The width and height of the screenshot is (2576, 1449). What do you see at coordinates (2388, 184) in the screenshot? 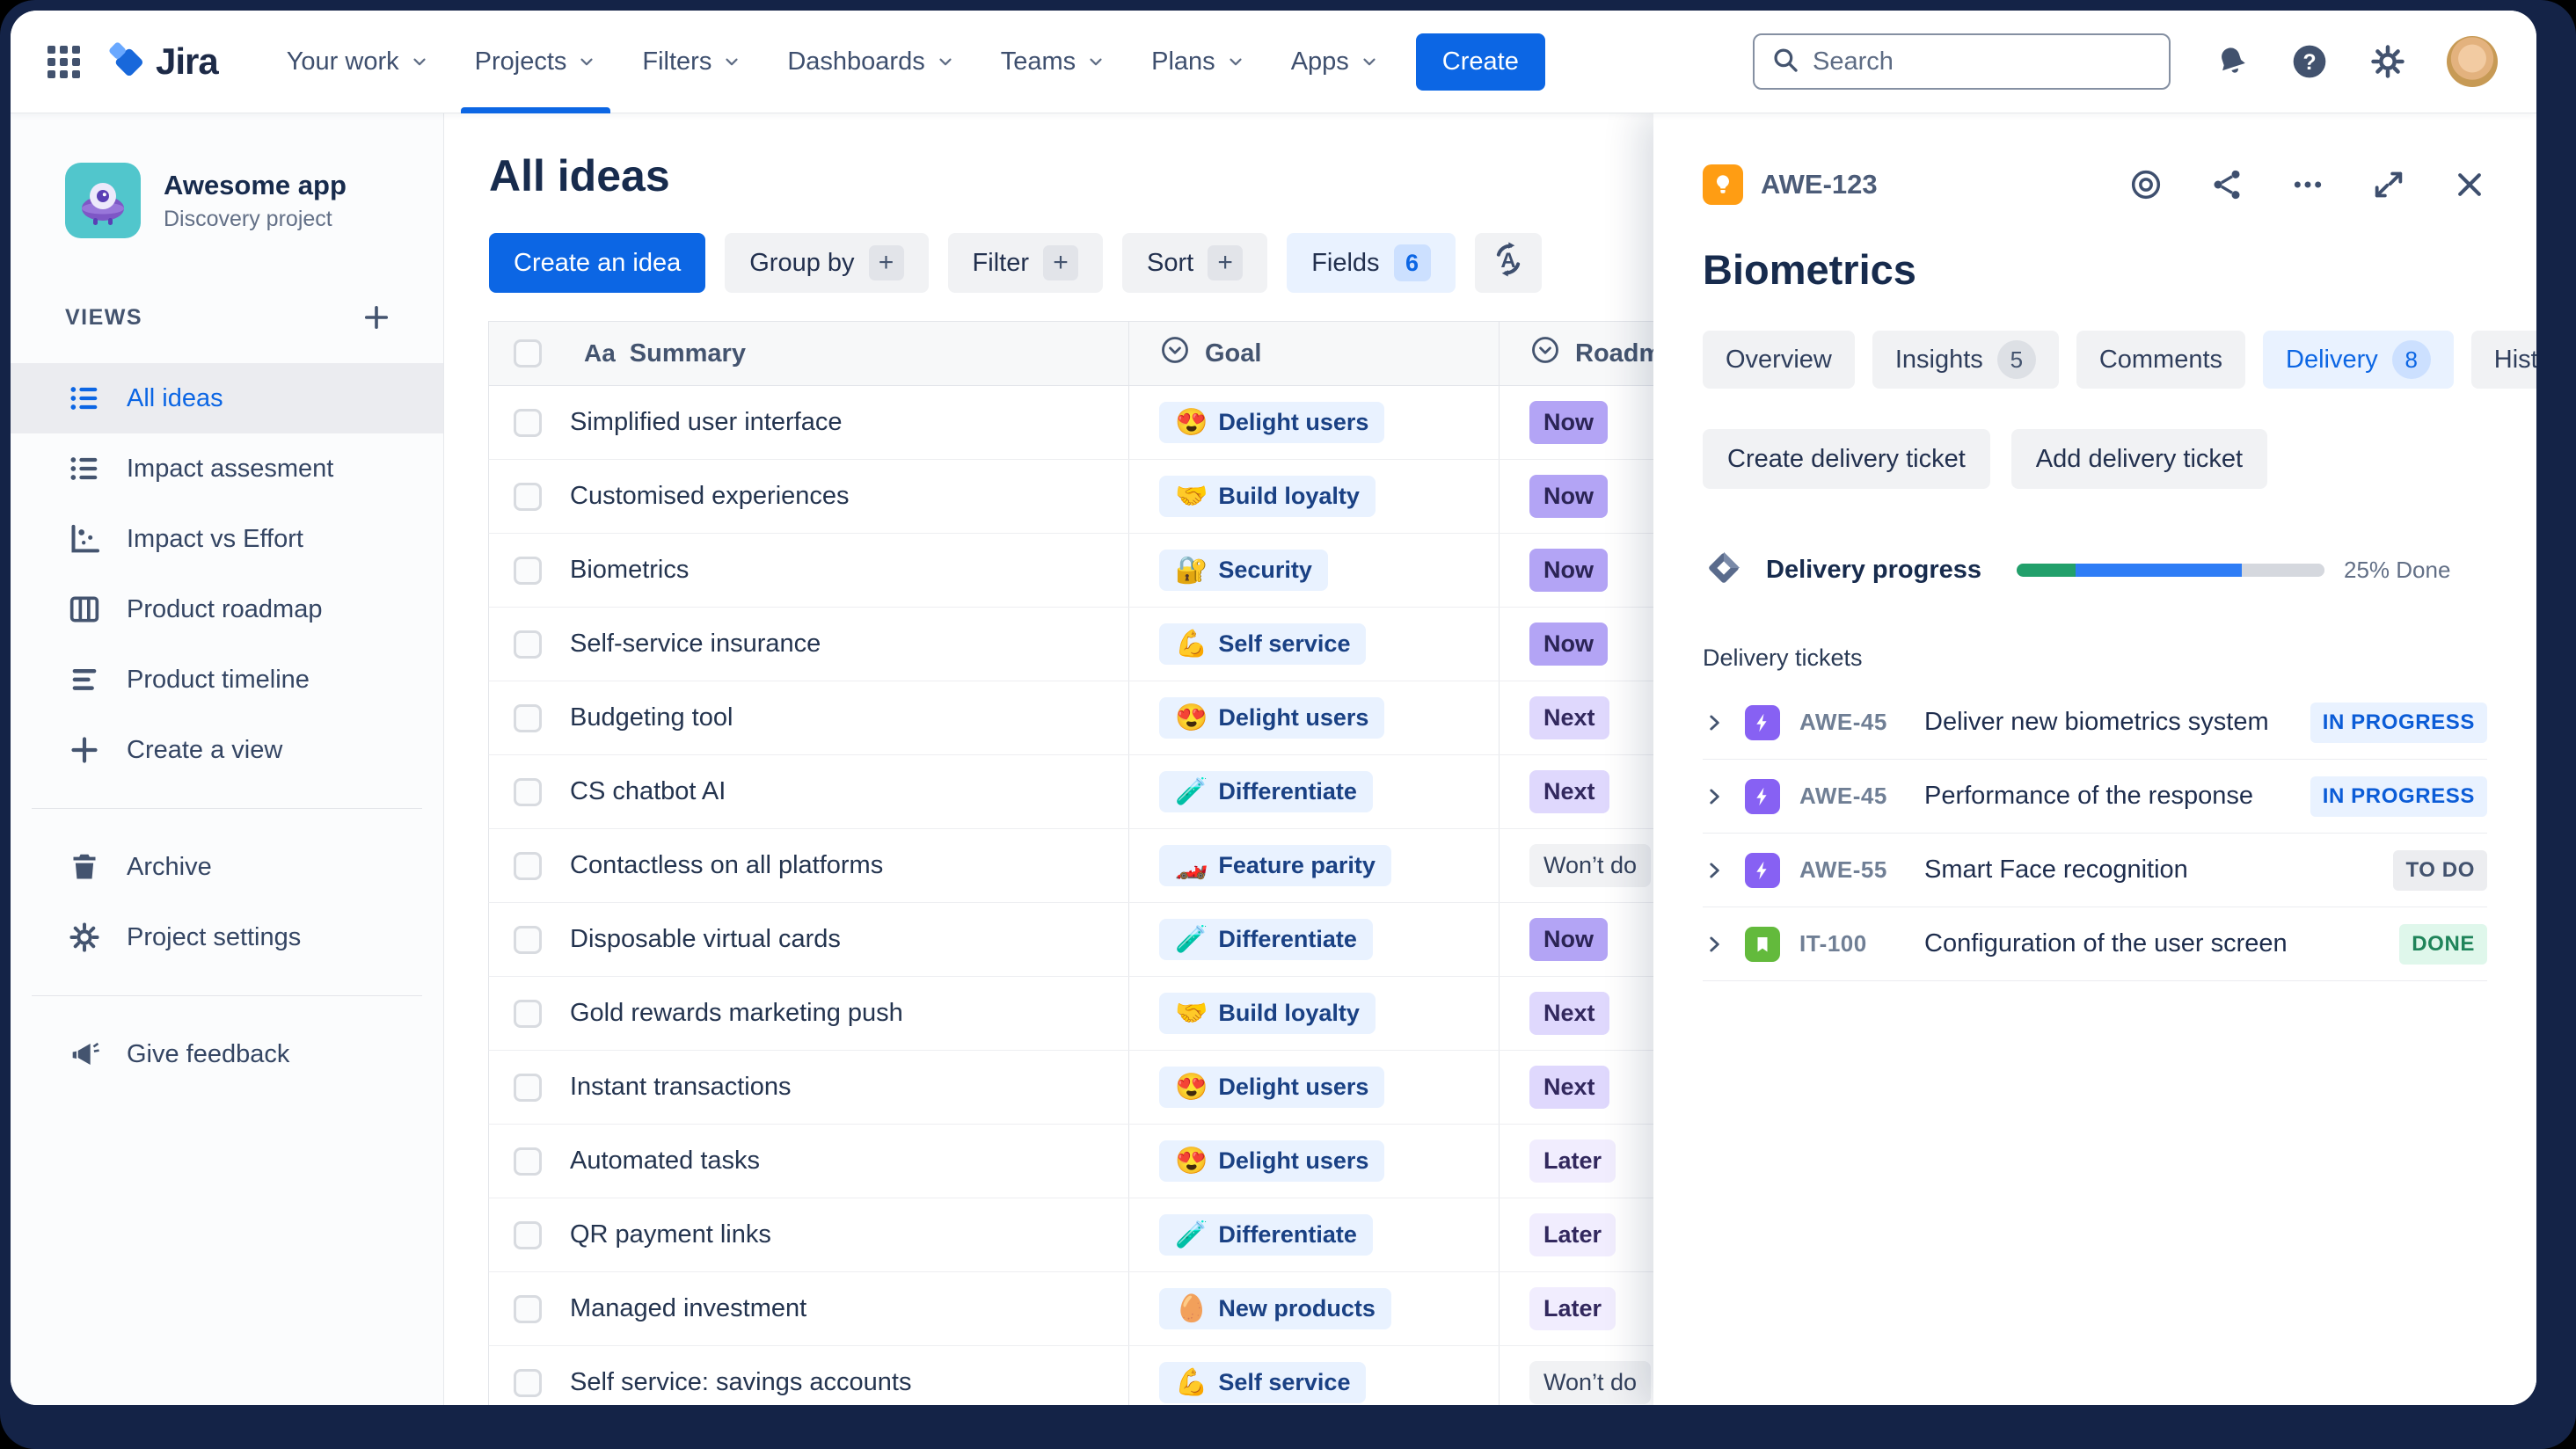
I see `expand-icon` at bounding box center [2388, 184].